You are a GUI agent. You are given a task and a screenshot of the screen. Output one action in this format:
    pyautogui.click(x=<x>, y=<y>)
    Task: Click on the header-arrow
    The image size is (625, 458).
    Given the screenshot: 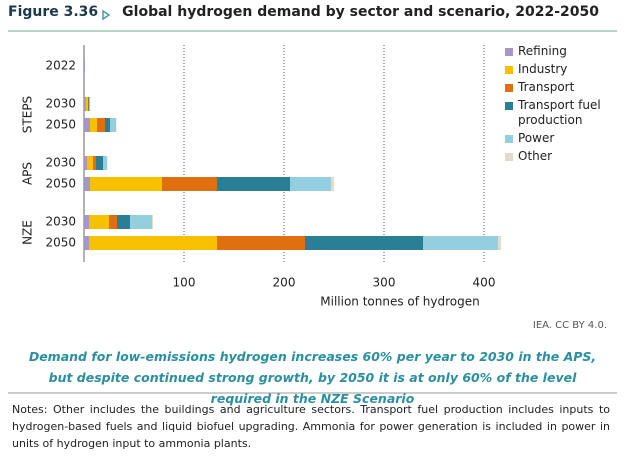 What is the action you would take?
    pyautogui.click(x=106, y=15)
    